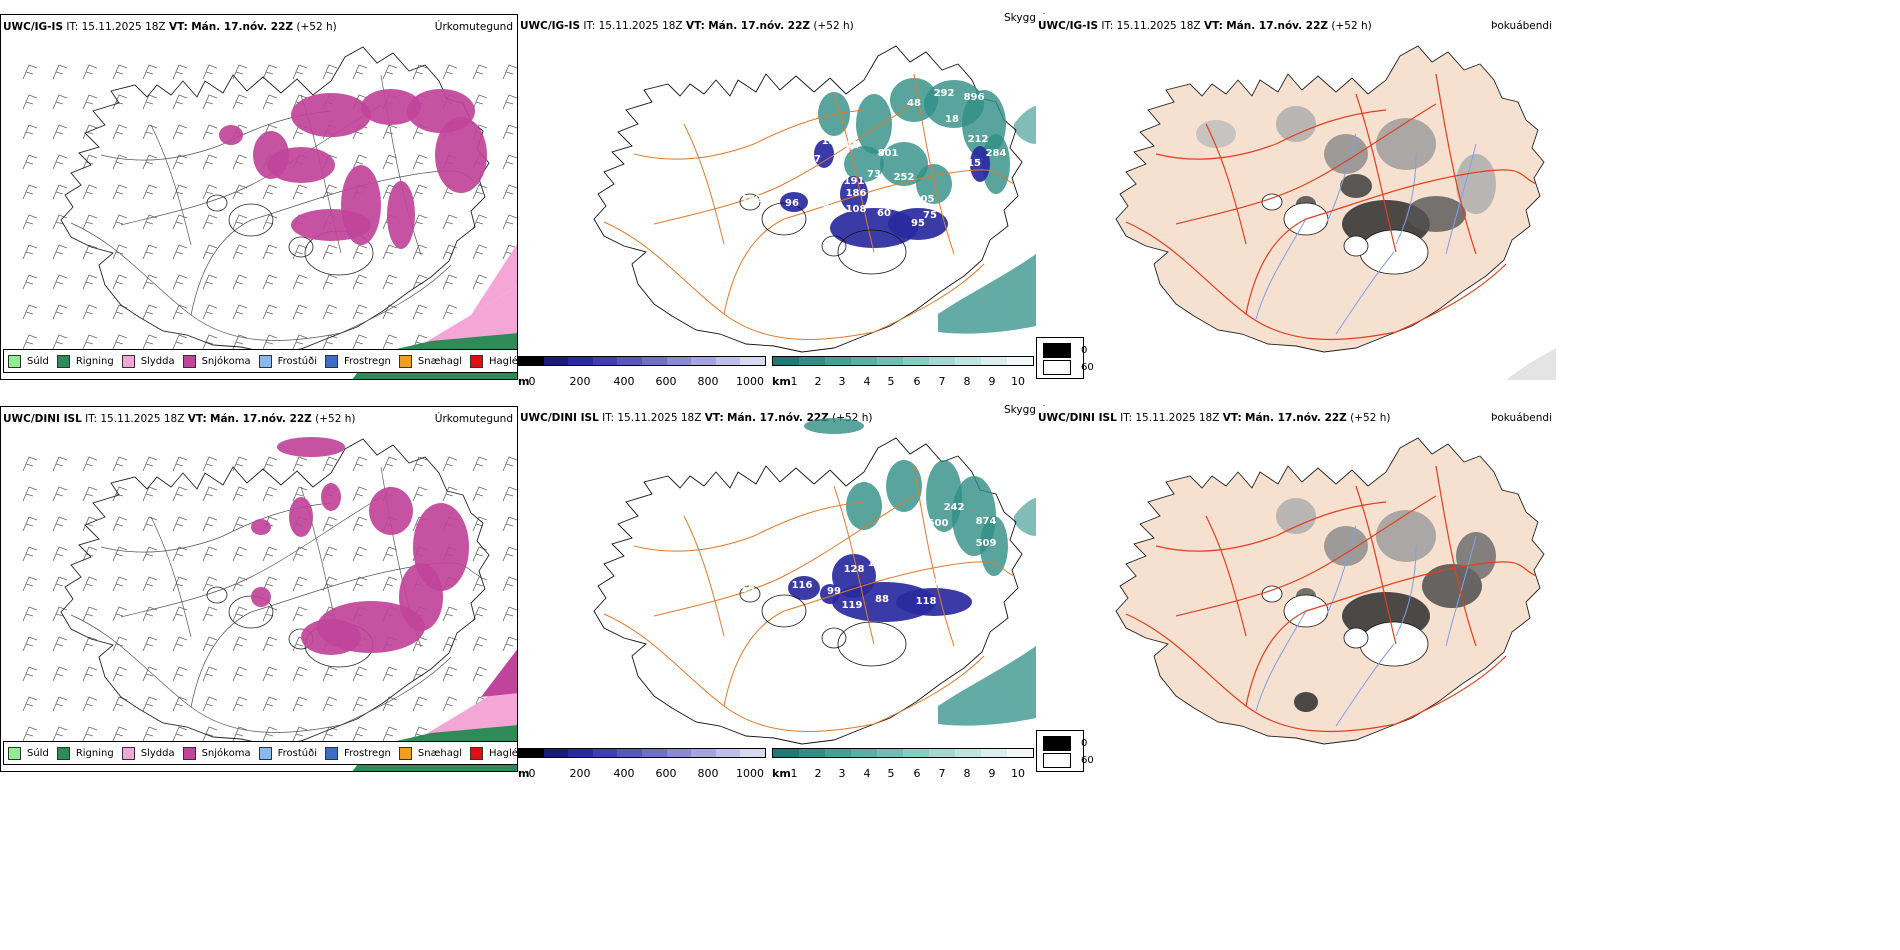 The height and width of the screenshot is (950, 1900). I want to click on visibility-value-label: 67, so click(814, 159).